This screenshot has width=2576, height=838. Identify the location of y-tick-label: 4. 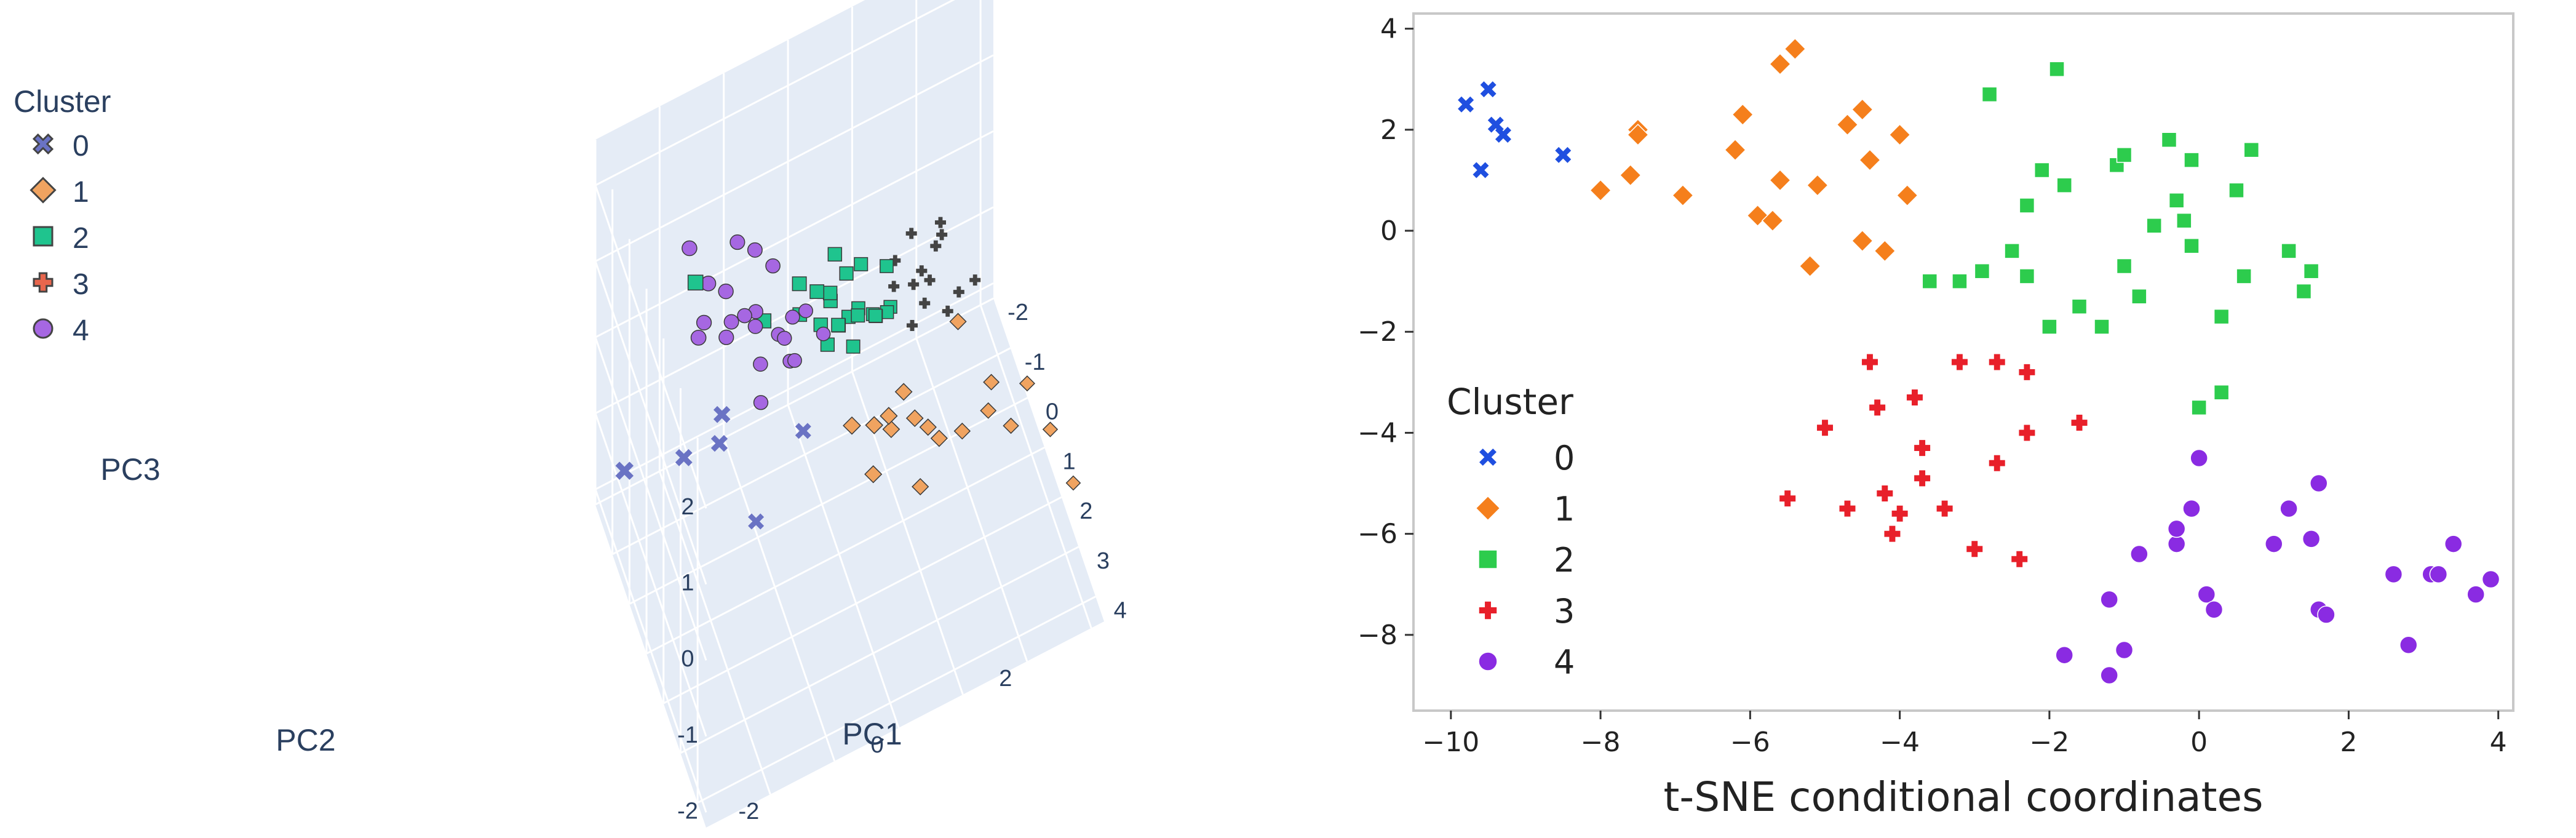
(1388, 29).